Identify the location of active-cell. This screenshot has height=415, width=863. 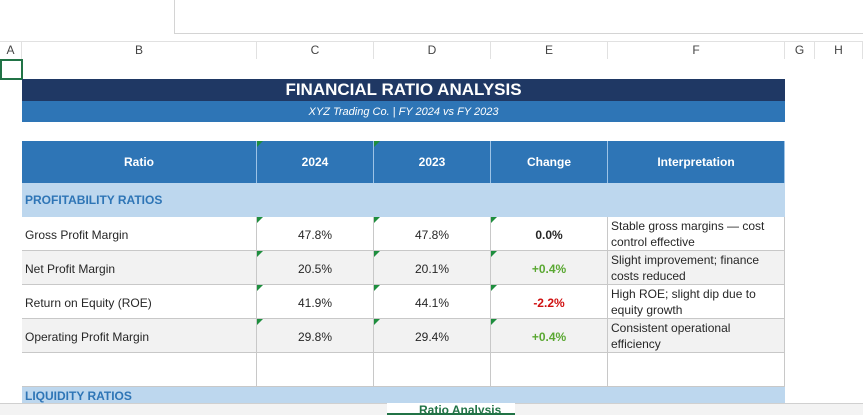
(11, 69).